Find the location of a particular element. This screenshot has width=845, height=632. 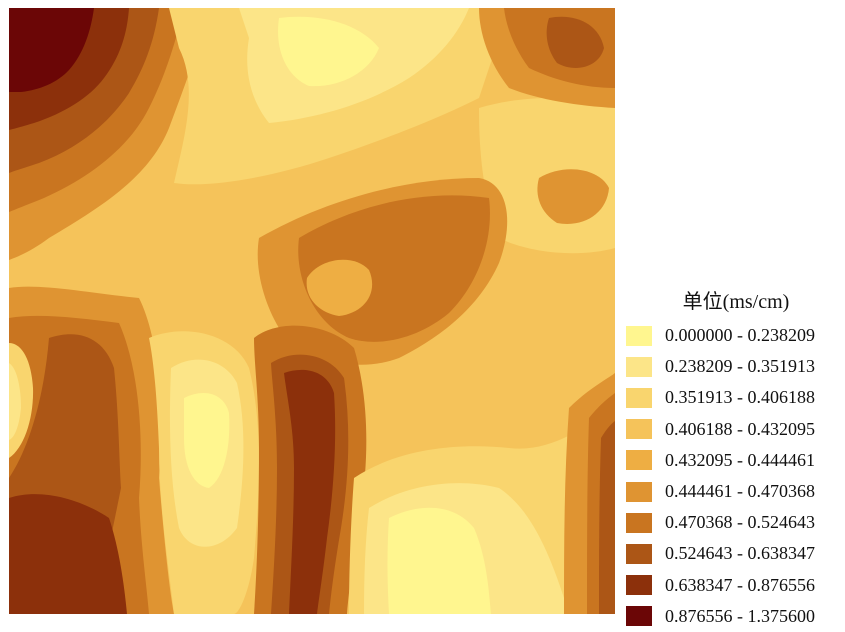

zone-right-blob is located at coordinates (573, 196).